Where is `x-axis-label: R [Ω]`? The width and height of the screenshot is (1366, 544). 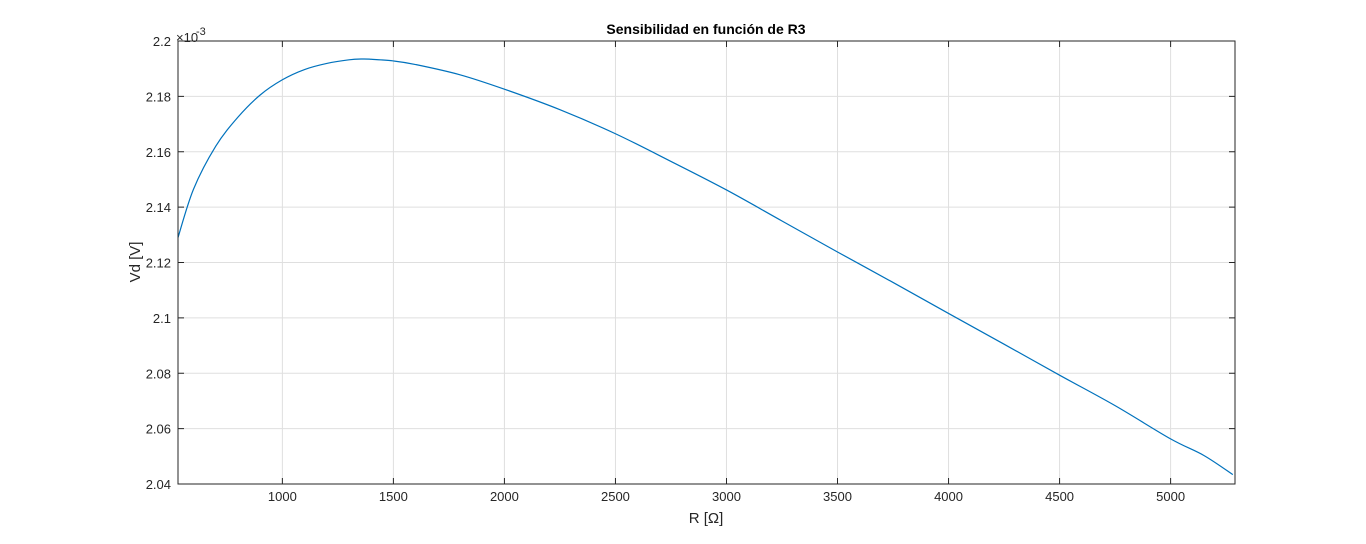
x-axis-label: R [Ω] is located at coordinates (706, 518).